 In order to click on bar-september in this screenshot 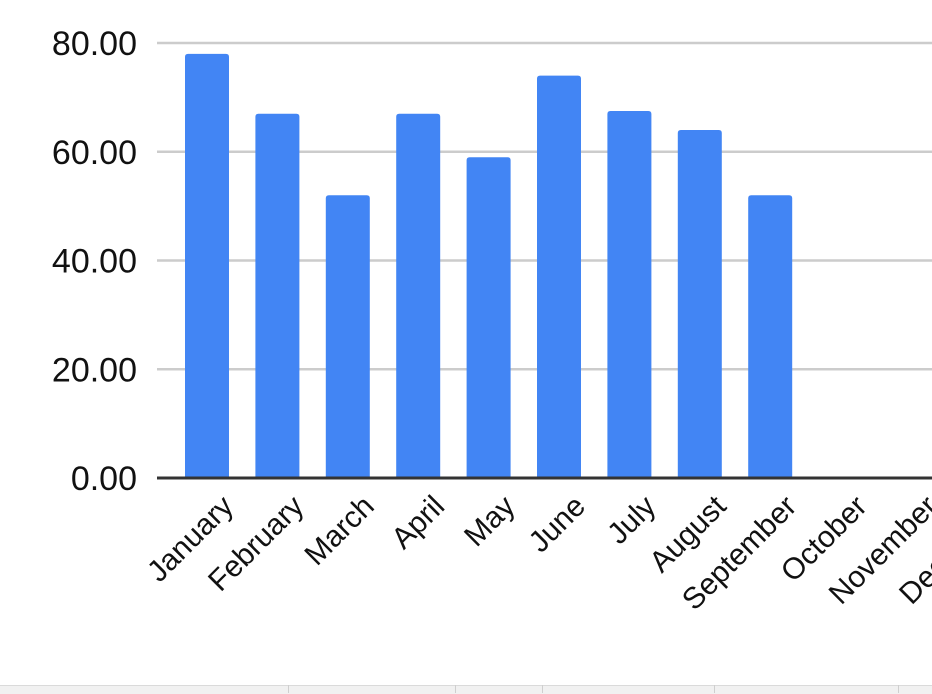, I will do `click(770, 336)`.